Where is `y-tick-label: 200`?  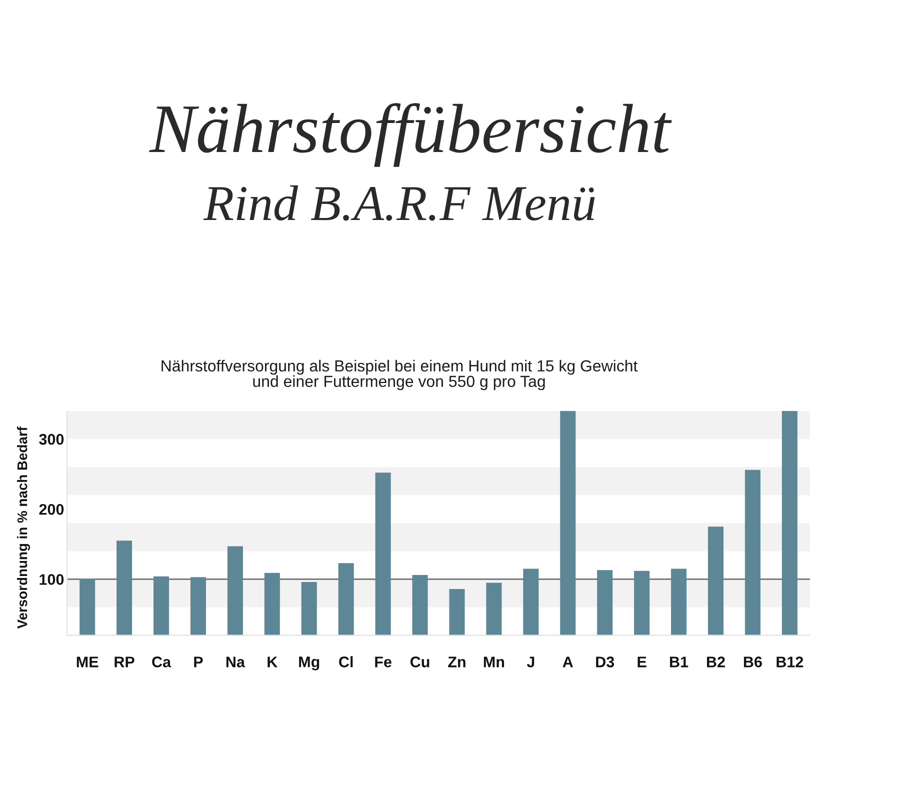
y-tick-label: 200 is located at coordinates (51, 509).